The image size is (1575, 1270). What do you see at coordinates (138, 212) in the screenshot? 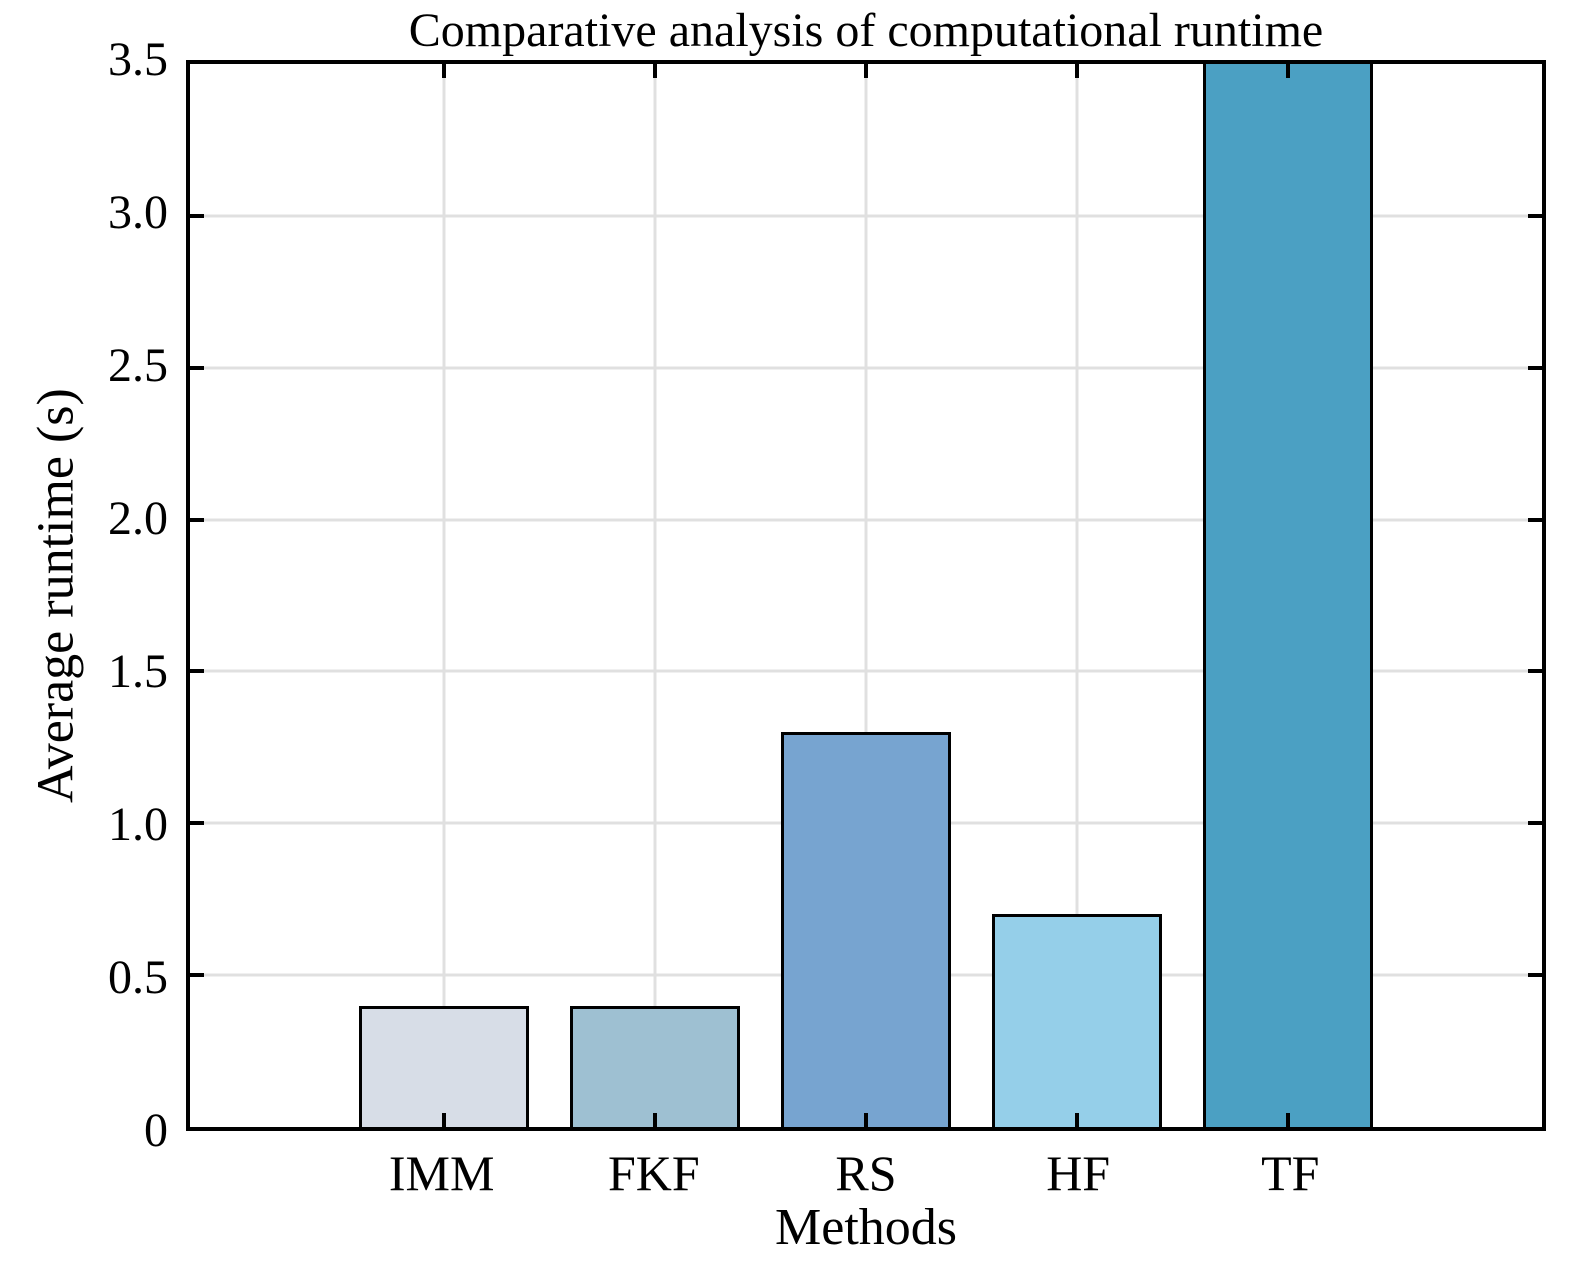
I see `y-tick-label: 3.0` at bounding box center [138, 212].